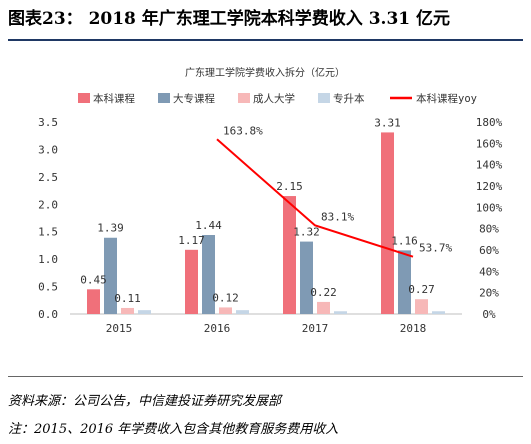  What do you see at coordinates (274, 98) in the screenshot?
I see `legend-label: 成人大学` at bounding box center [274, 98].